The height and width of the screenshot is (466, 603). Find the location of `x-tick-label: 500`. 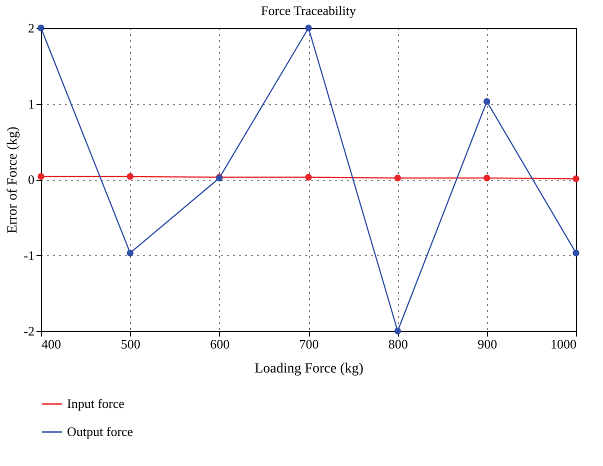

x-tick-label: 500 is located at coordinates (130, 344).